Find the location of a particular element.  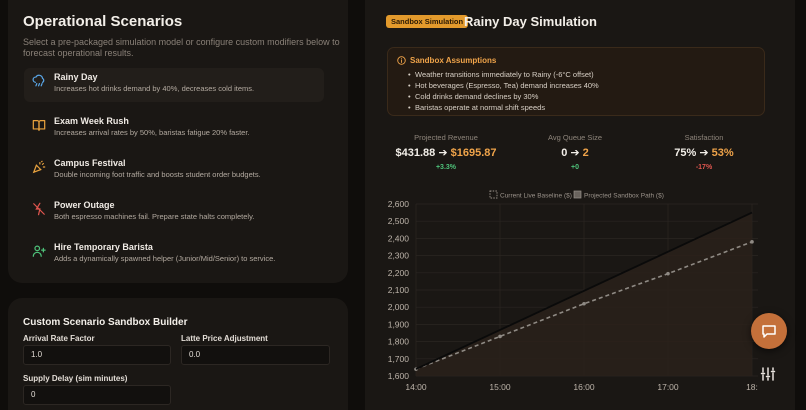

assumption-item: Cold drinks demand declines by 30% is located at coordinates (503, 96).